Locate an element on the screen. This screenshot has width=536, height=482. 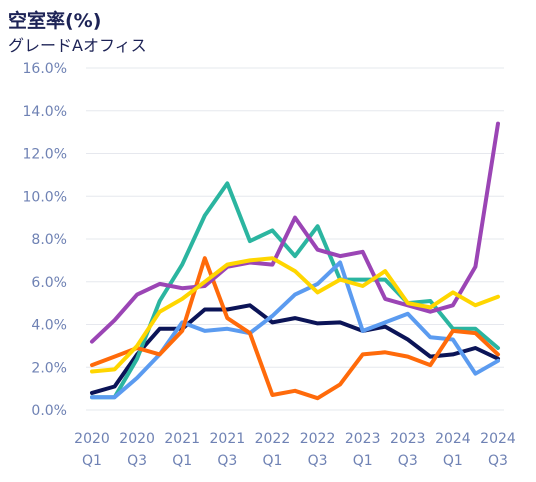
y-tick-label: 0.0% is located at coordinates (49, 411).